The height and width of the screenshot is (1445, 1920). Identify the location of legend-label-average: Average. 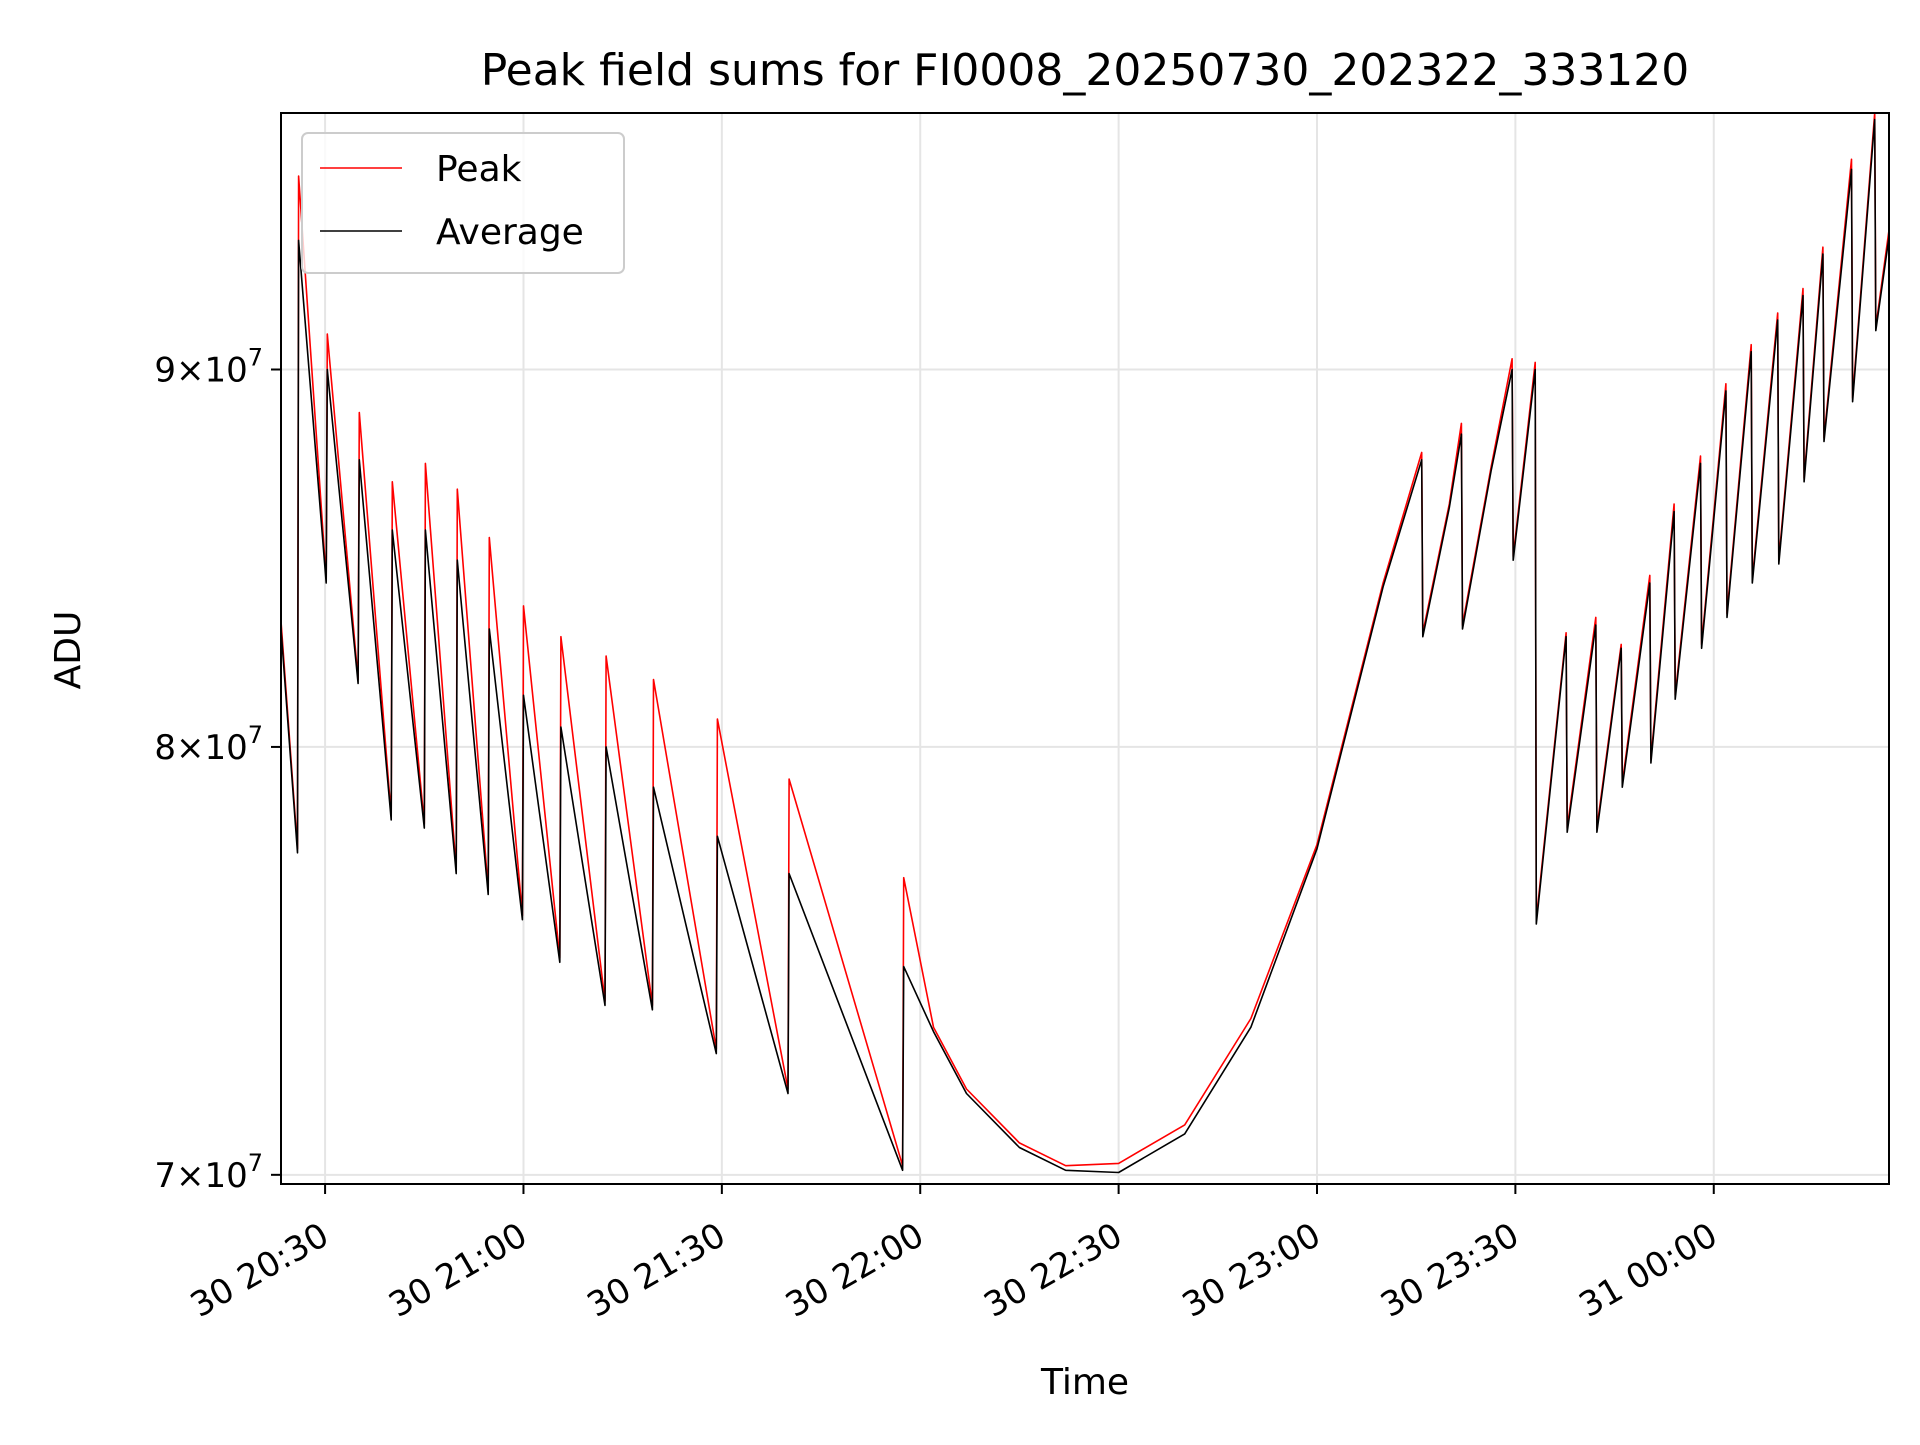
(510, 232).